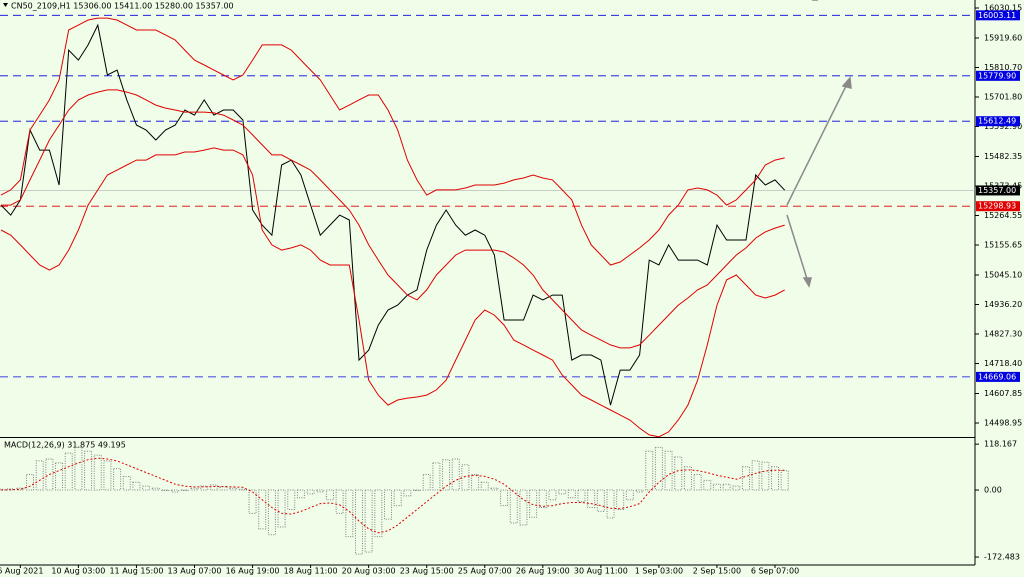 This screenshot has width=1024, height=577. I want to click on axis-background, so click(999, 288).